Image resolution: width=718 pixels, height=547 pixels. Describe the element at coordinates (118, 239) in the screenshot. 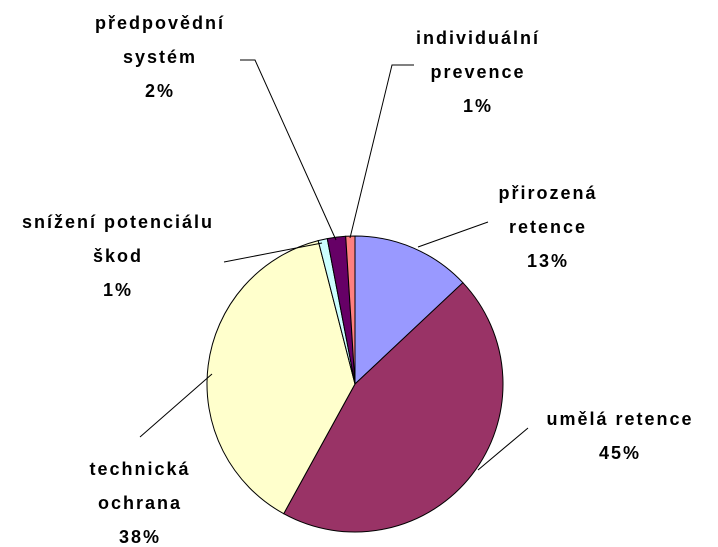

I see `slice-name: snížení potenciálu škod` at that location.